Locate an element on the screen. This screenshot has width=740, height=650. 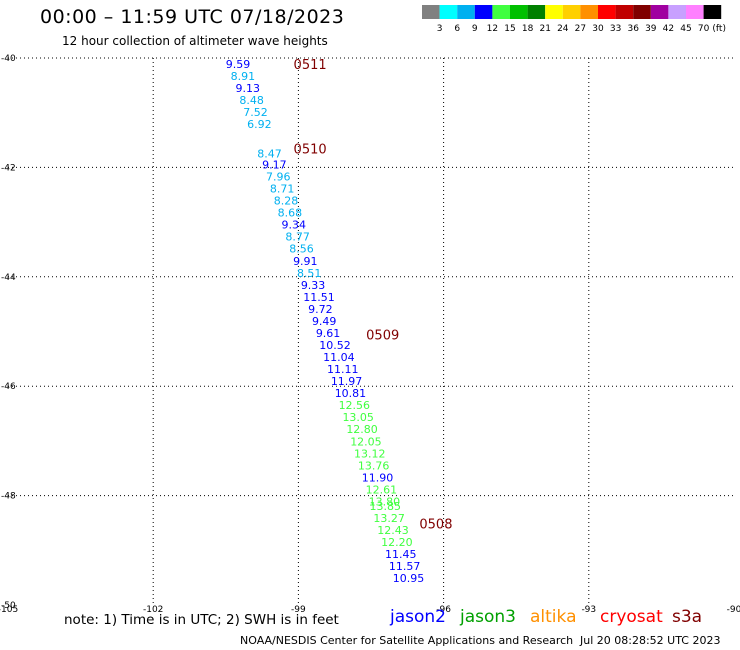
wave-height-value: 9.61 is located at coordinates (328, 333).